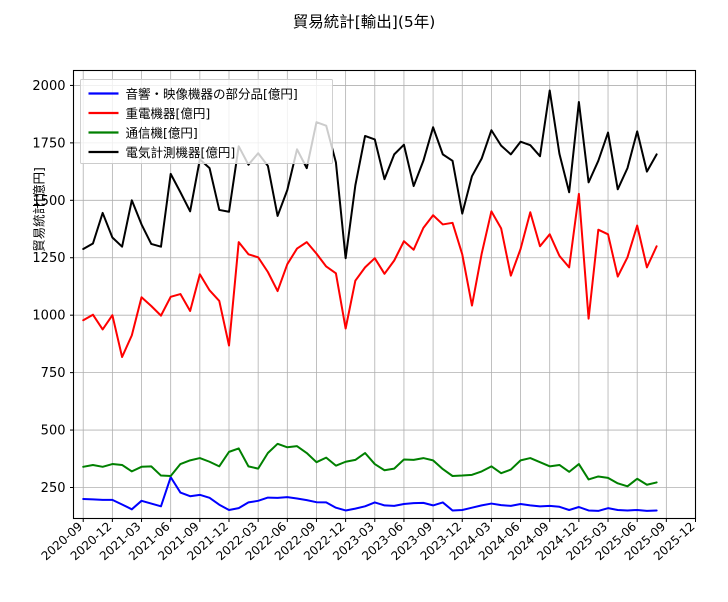  Describe the element at coordinates (53, 287) in the screenshot. I see `y-axis-ticks: 250 500 750 1000 1250 1500 1750 2000` at that location.